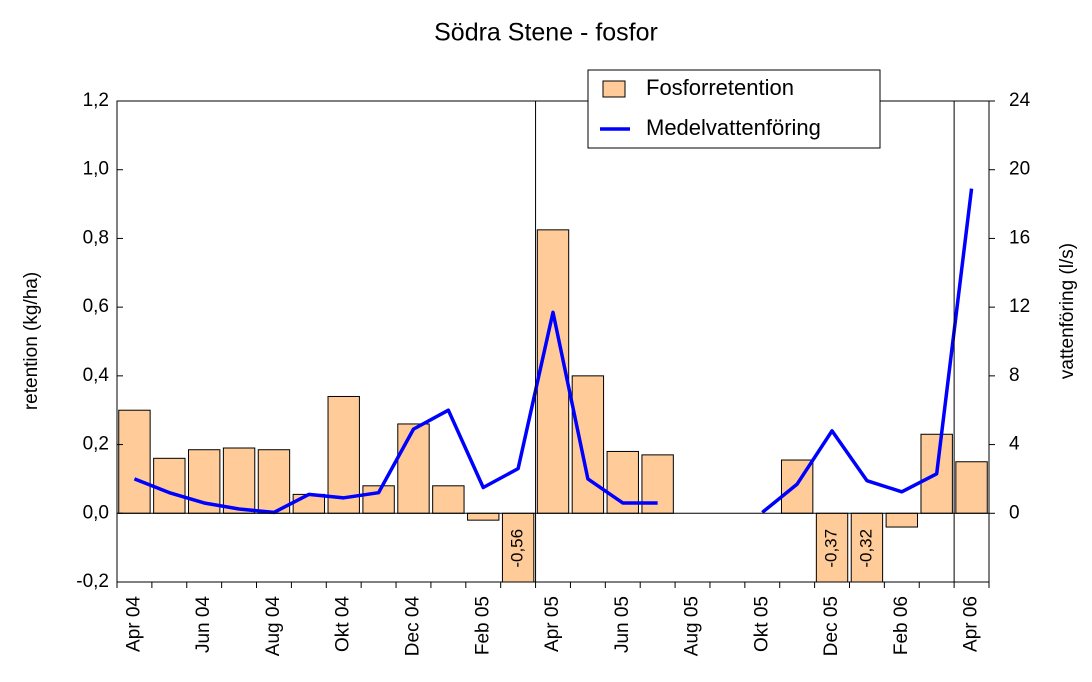 This screenshot has height=682, width=1092. What do you see at coordinates (761, 624) in the screenshot?
I see `x-tick-label: Okt 05` at bounding box center [761, 624].